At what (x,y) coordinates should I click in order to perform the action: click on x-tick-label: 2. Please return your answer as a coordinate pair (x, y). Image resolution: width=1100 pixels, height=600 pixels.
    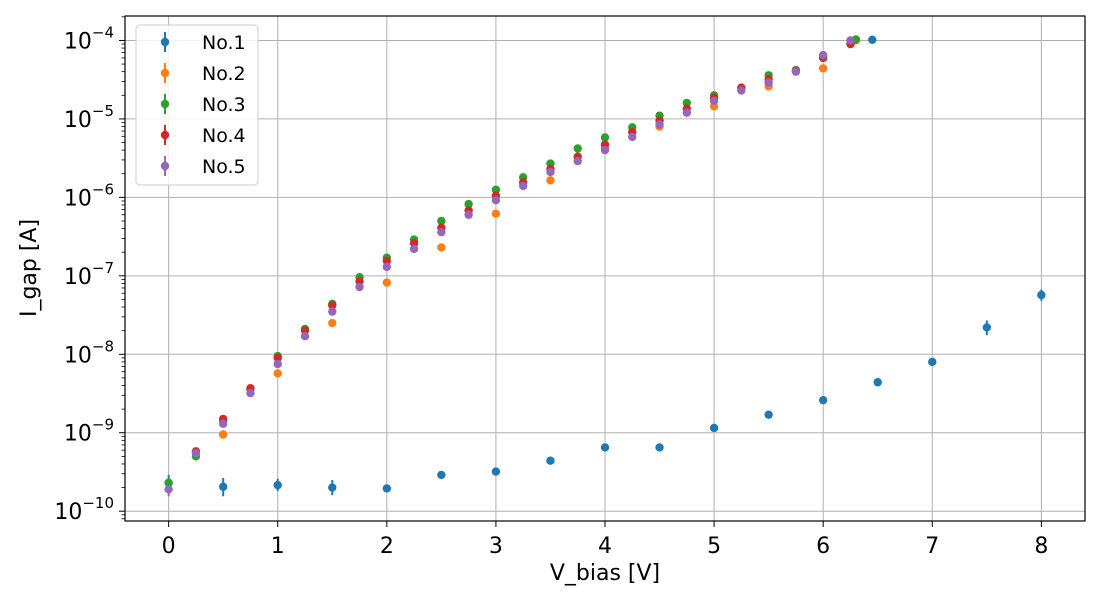
    Looking at the image, I should click on (387, 546).